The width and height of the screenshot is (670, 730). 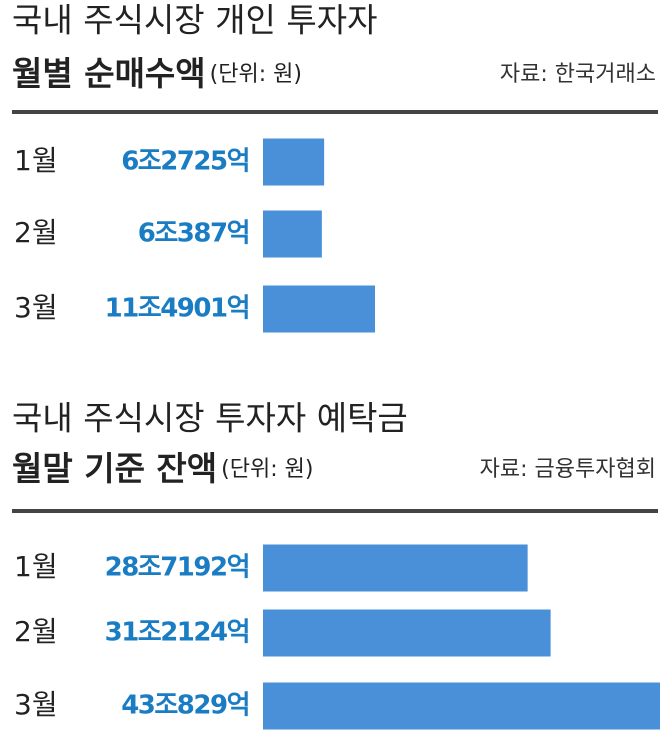 I want to click on chart-title: 국내 주식시장 개인 투자자, so click(x=194, y=20).